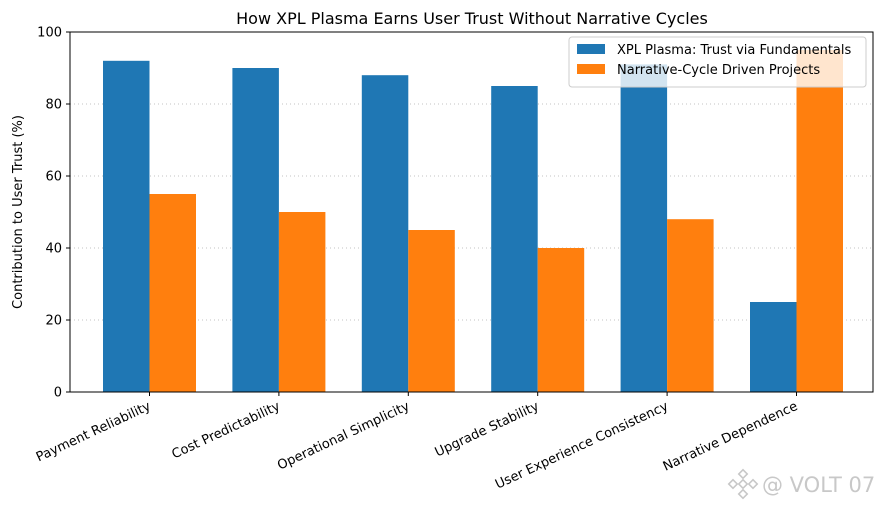 This screenshot has width=889, height=509. What do you see at coordinates (49, 33) in the screenshot?
I see `y-tick-label: 100` at bounding box center [49, 33].